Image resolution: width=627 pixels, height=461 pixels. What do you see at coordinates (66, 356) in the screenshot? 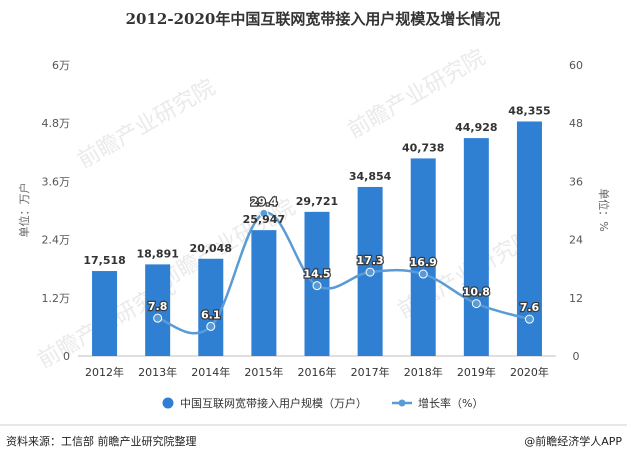
I see `left-tick-label: 0` at bounding box center [66, 356].